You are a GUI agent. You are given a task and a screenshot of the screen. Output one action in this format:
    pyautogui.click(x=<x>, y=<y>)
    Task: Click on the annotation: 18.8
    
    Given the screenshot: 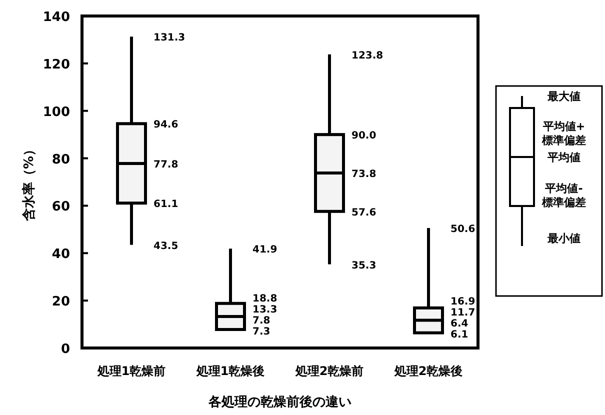 What is the action you would take?
    pyautogui.click(x=265, y=299)
    